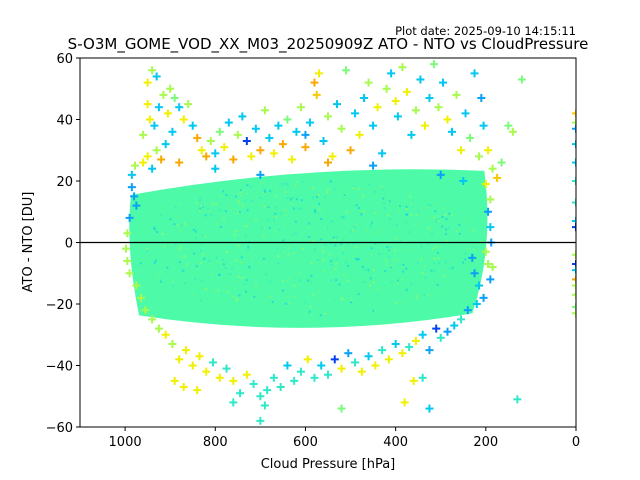 Image resolution: width=640 pixels, height=480 pixels. What do you see at coordinates (63, 244) in the screenshot?
I see `y-axis: −60 −40 −20 0 20 40 60` at bounding box center [63, 244].